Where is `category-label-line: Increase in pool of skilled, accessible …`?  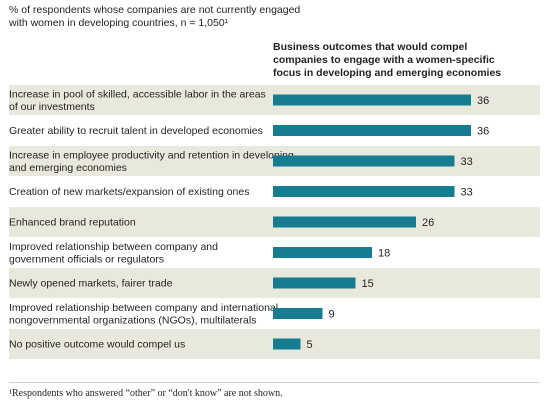
category-label-line: Increase in pool of skilled, accessible … is located at coordinates (137, 94).